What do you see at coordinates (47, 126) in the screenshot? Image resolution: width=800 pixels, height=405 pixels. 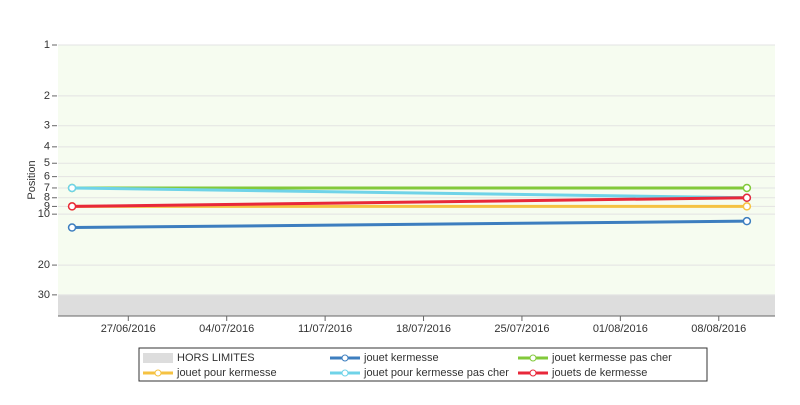 I see `y-tick-label: 3` at bounding box center [47, 126].